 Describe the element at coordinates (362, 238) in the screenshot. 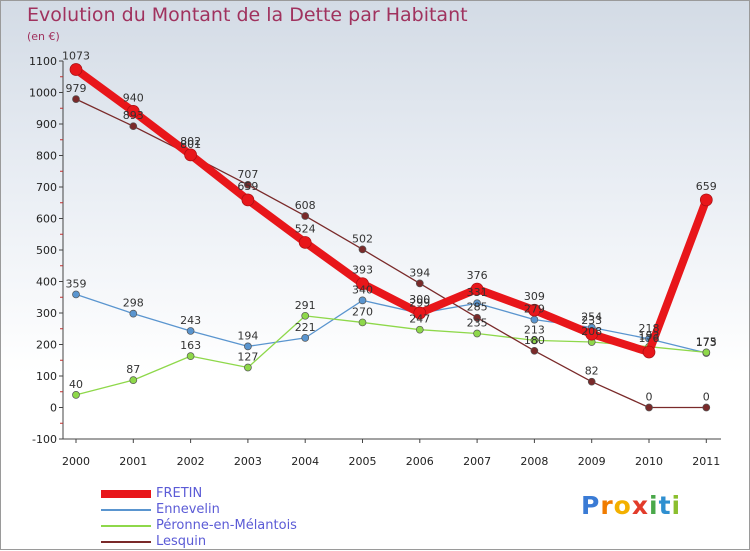

I see `data-label: 502` at that location.